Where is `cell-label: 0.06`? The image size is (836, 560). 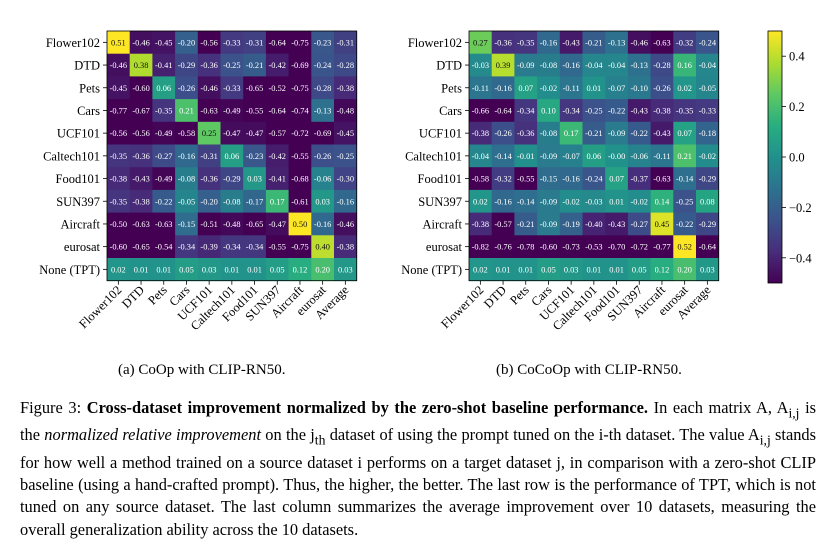 cell-label: 0.06 is located at coordinates (594, 156).